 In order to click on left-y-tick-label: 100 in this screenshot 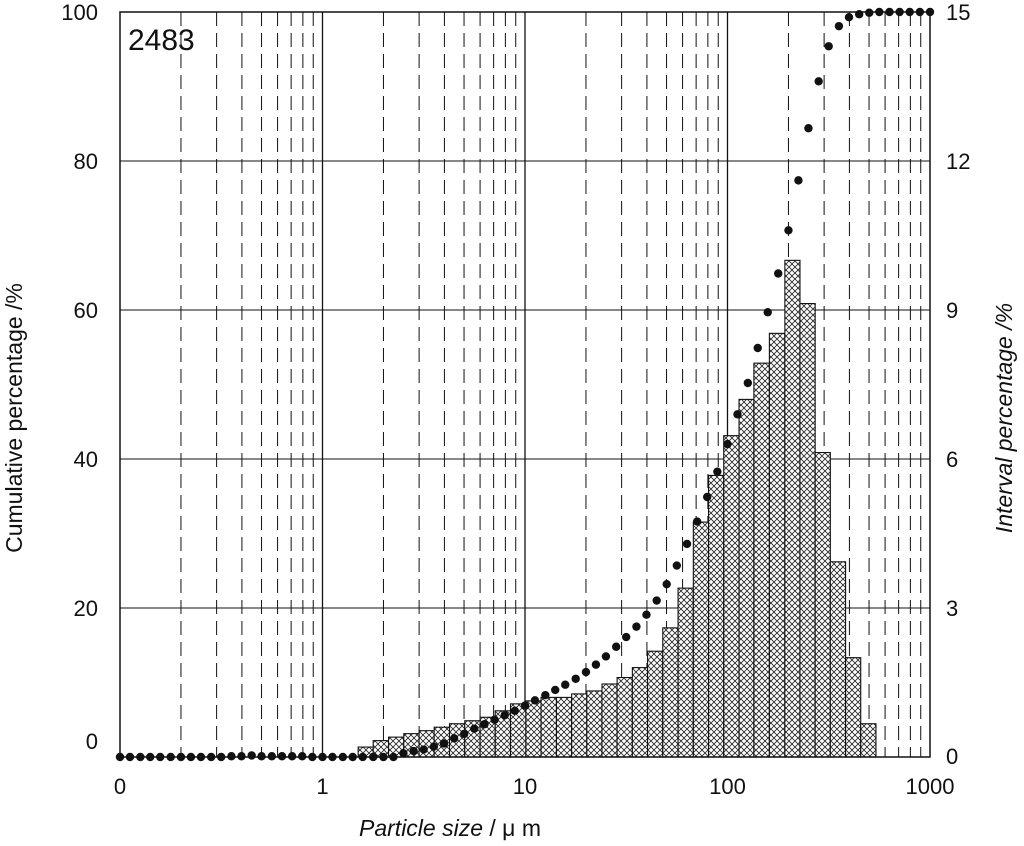, I will do `click(79, 12)`.